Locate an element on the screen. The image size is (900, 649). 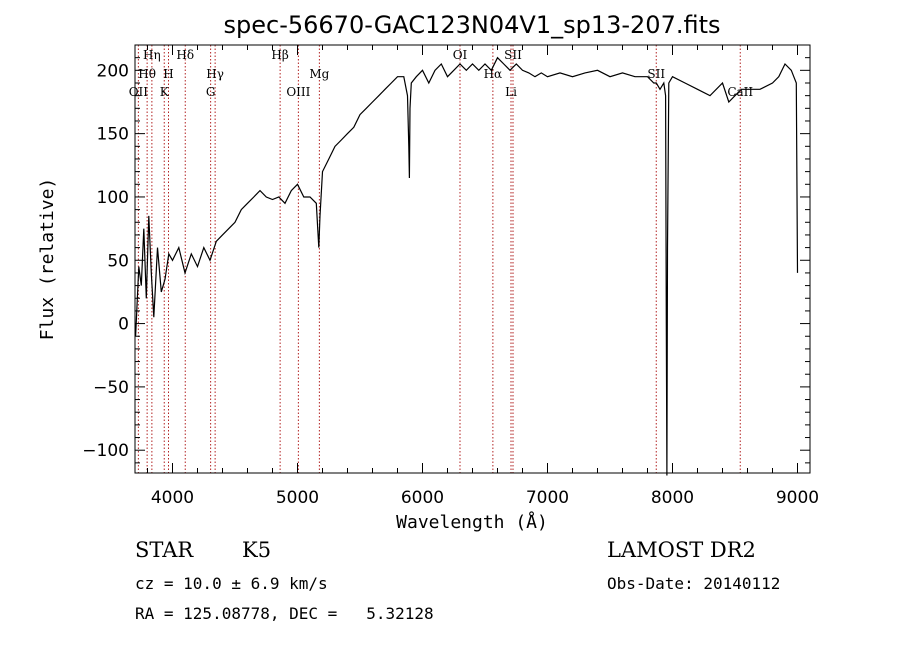
x-tick-label: 4000 is located at coordinates (172, 498).